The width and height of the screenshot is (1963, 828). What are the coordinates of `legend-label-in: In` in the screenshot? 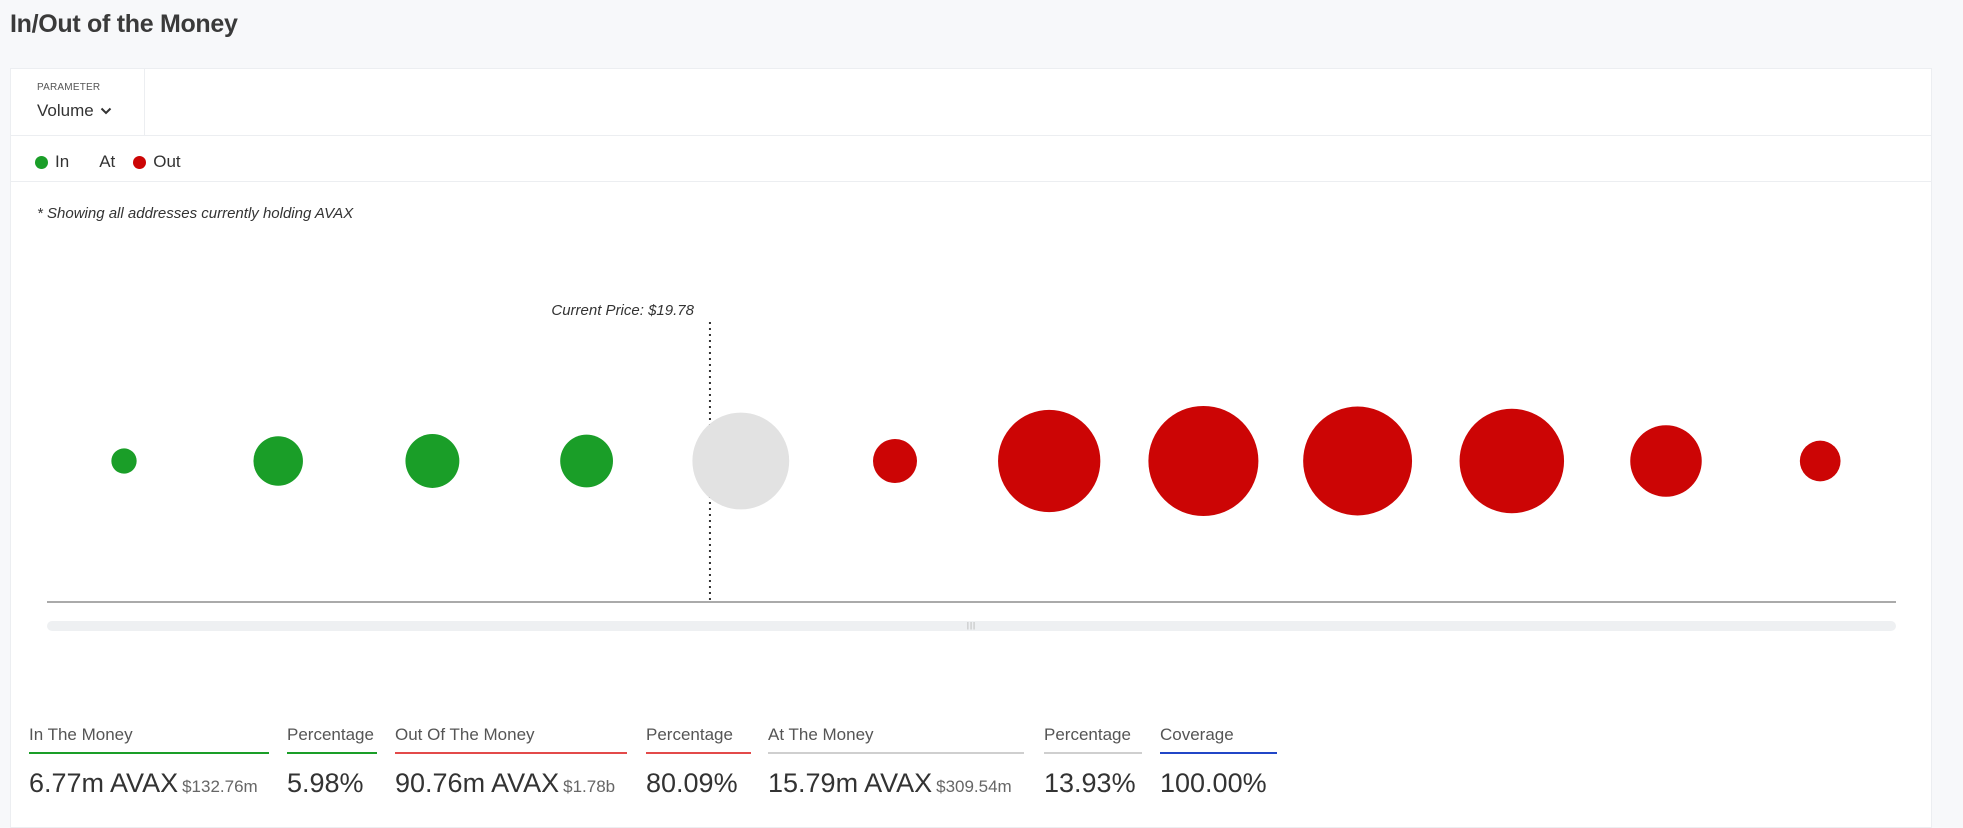 It's located at (62, 161).